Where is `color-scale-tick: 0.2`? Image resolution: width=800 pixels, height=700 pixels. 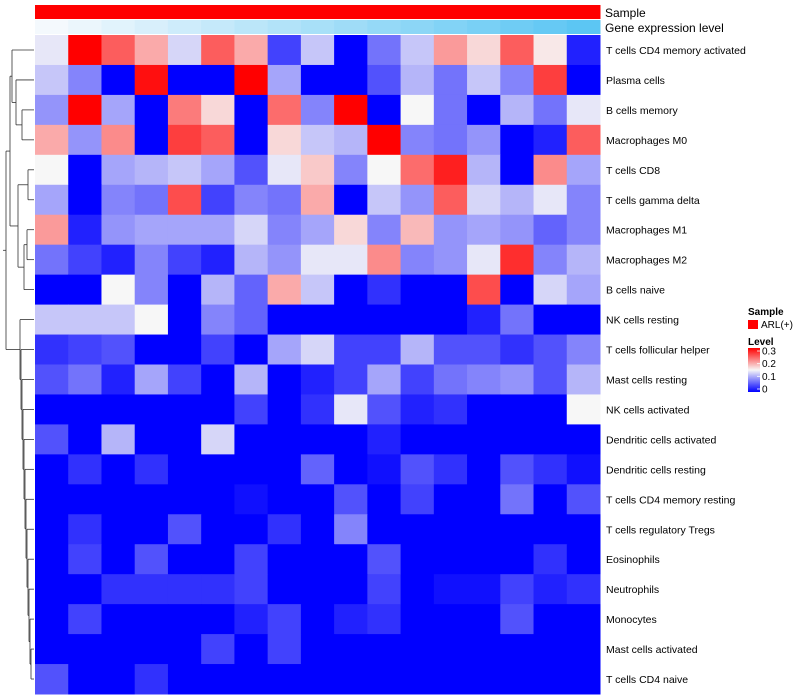
color-scale-tick: 0.2 is located at coordinates (769, 364).